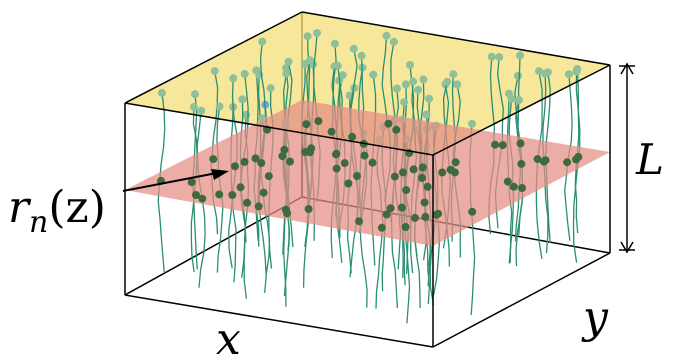  Describe the element at coordinates (595, 317) in the screenshot. I see `y-axis-label: y` at that location.